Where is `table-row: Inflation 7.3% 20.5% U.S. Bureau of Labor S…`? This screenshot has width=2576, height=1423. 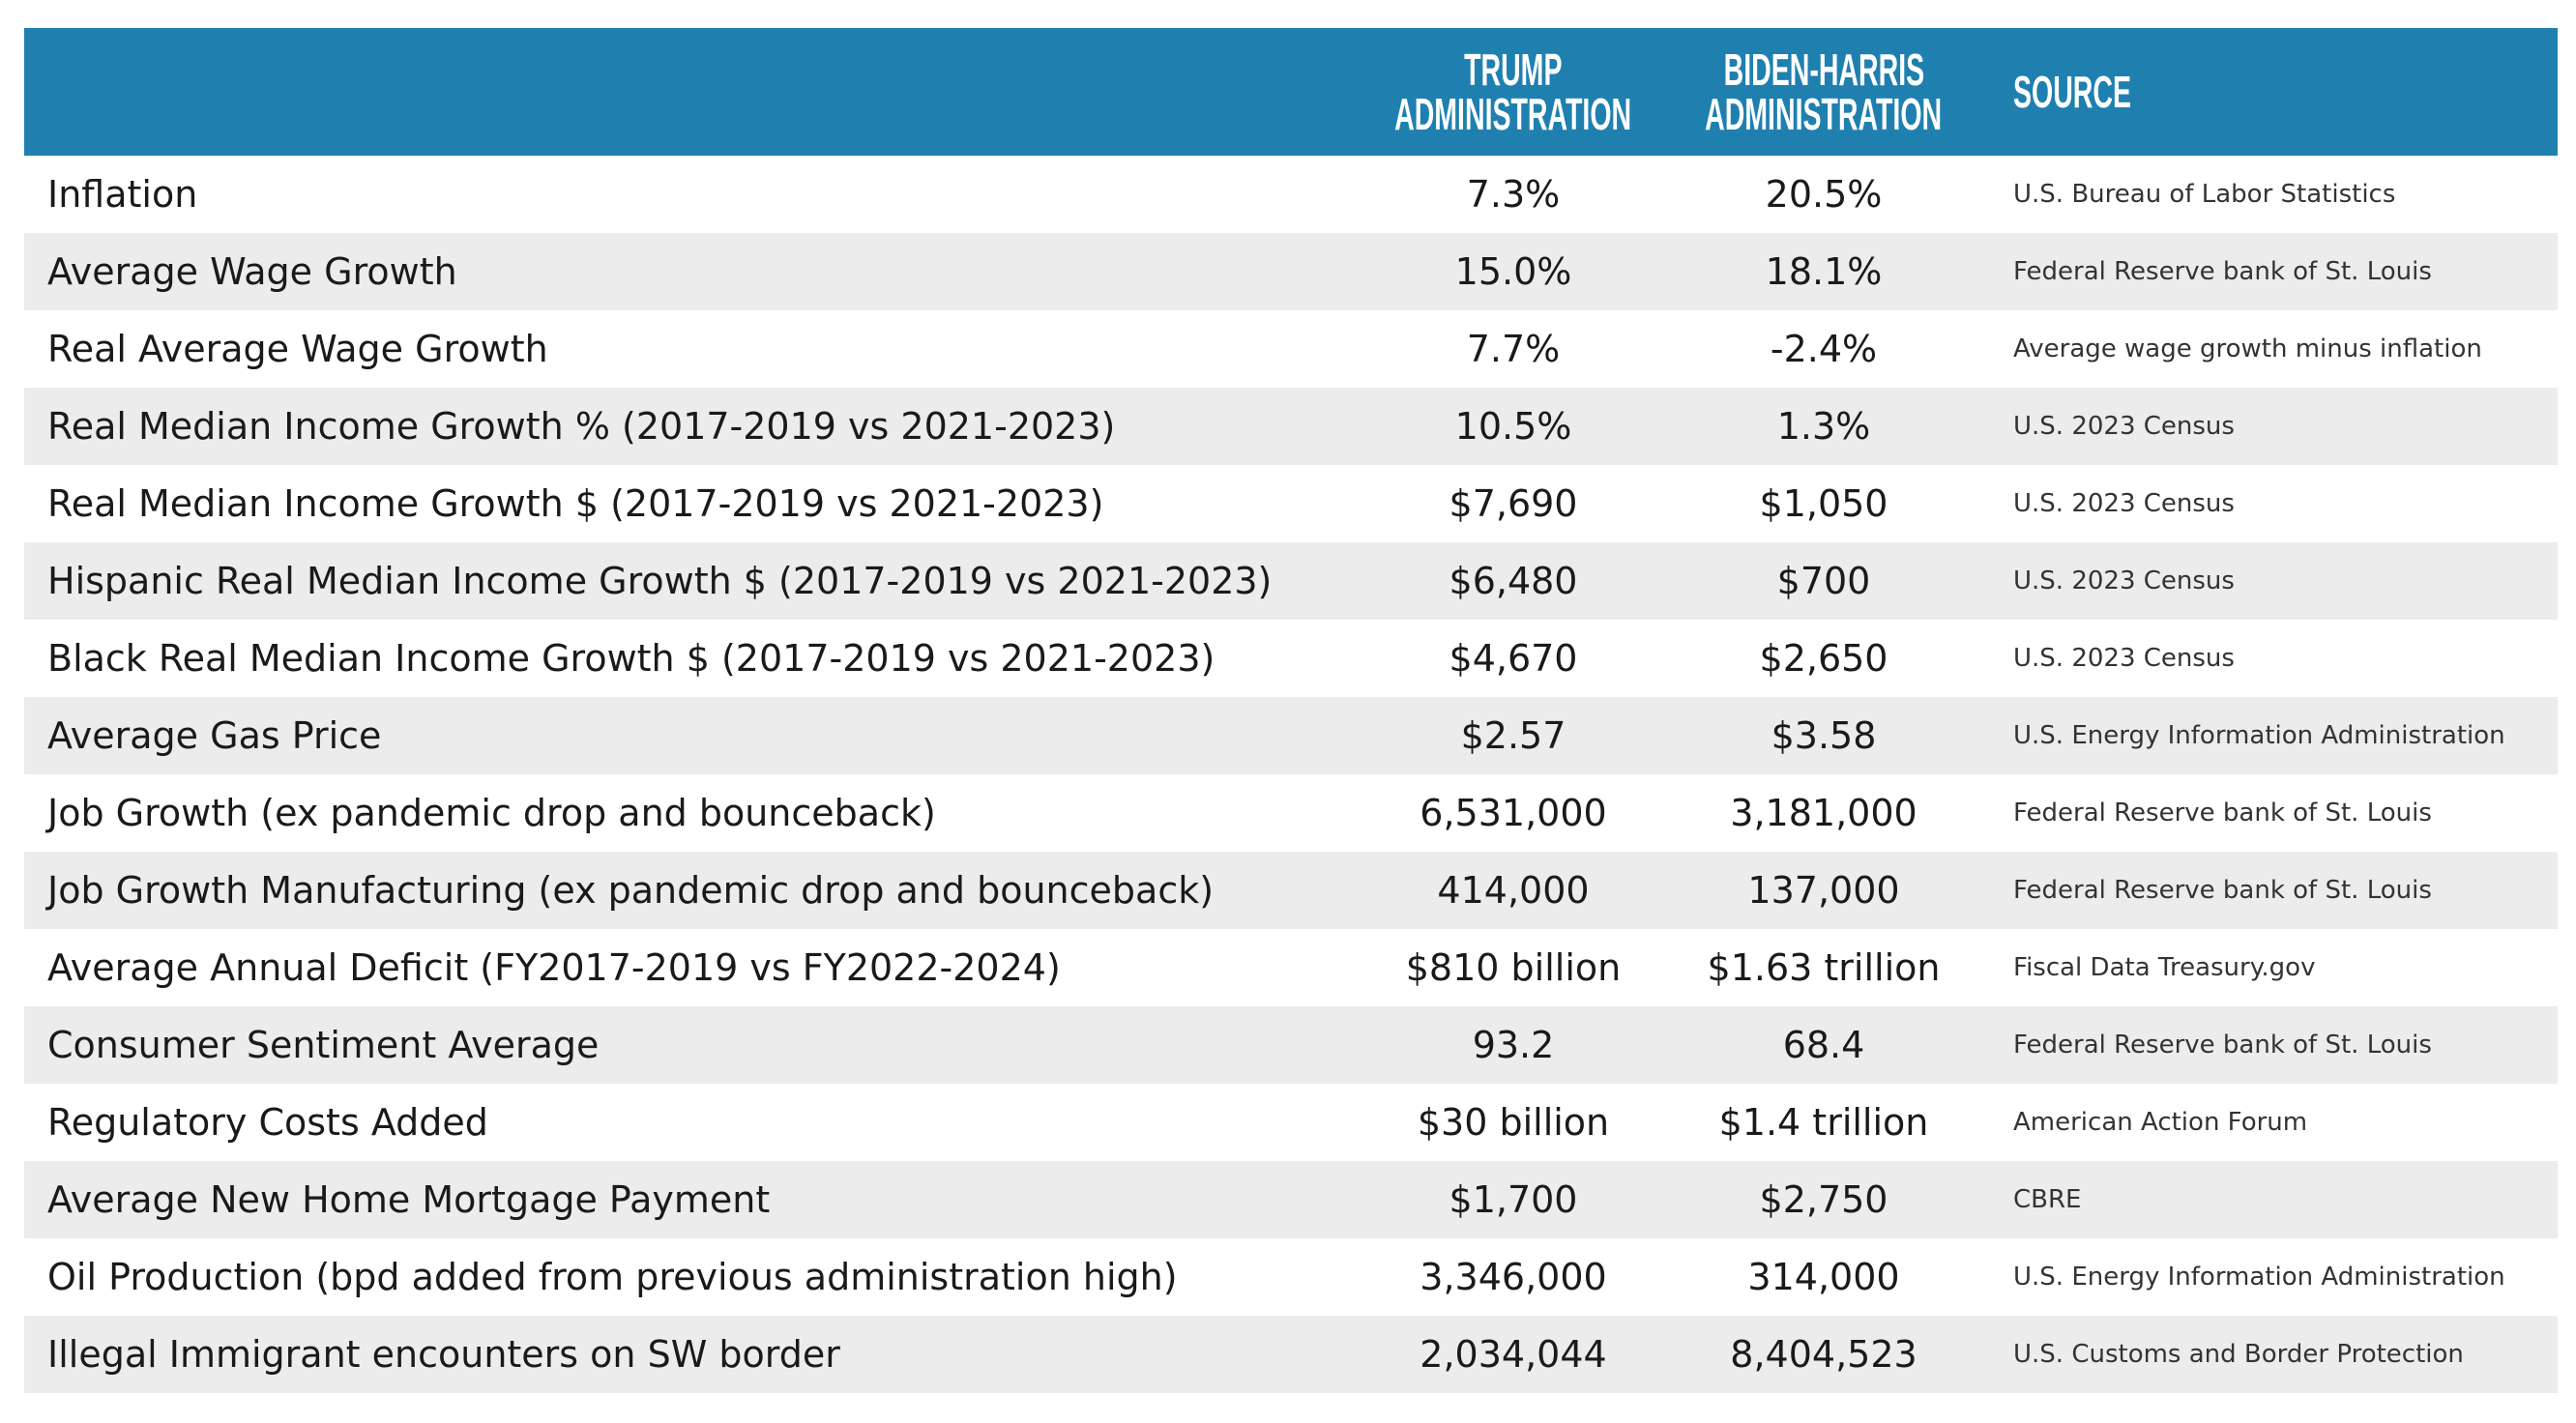
table-row: Inflation 7.3% 20.5% U.S. Bureau of Labor S… is located at coordinates (1291, 194).